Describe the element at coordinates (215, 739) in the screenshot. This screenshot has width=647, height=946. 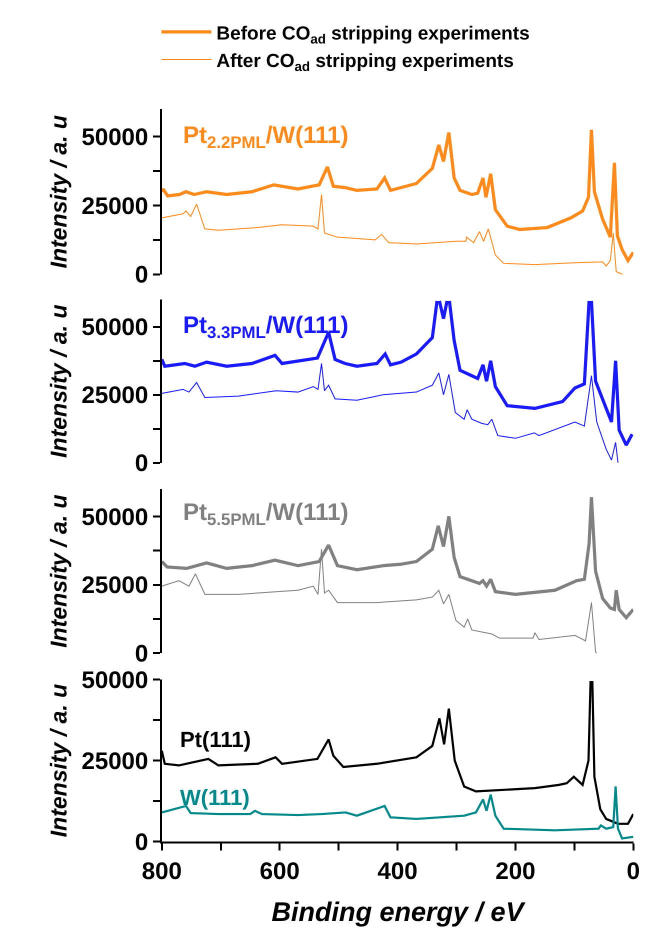
I see `series-label: Pt(111)` at that location.